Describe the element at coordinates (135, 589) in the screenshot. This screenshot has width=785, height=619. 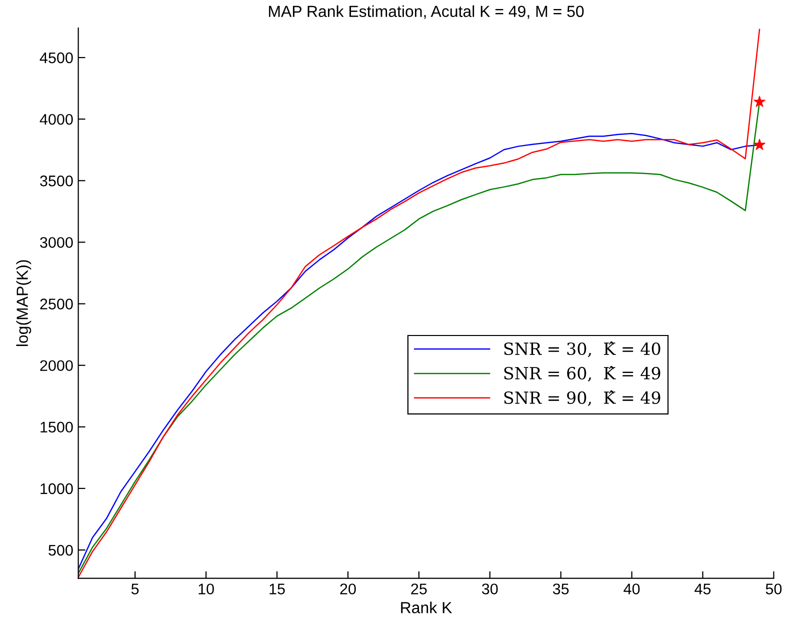
I see `x-tick-label: 5` at that location.